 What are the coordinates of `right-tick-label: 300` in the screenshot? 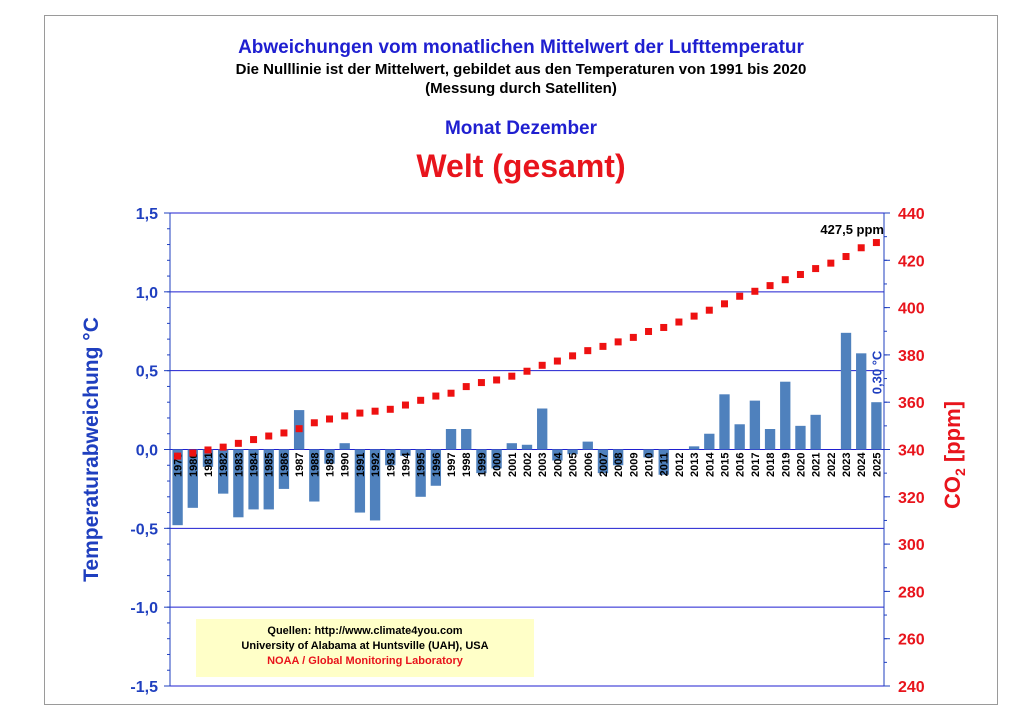 It's located at (911, 545).